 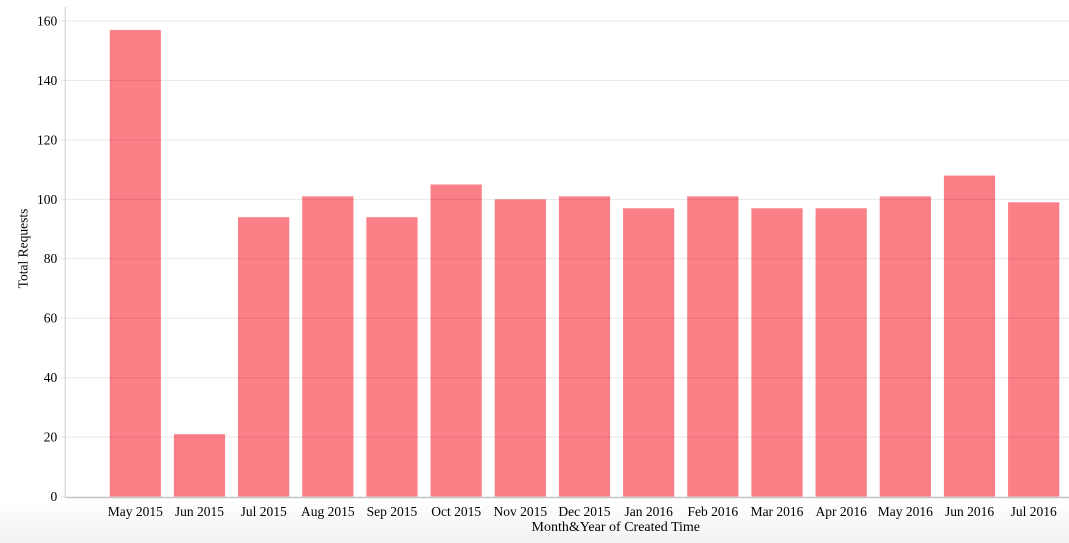 What do you see at coordinates (584, 511) in the screenshot?
I see `svg-text: Dec 2015` at bounding box center [584, 511].